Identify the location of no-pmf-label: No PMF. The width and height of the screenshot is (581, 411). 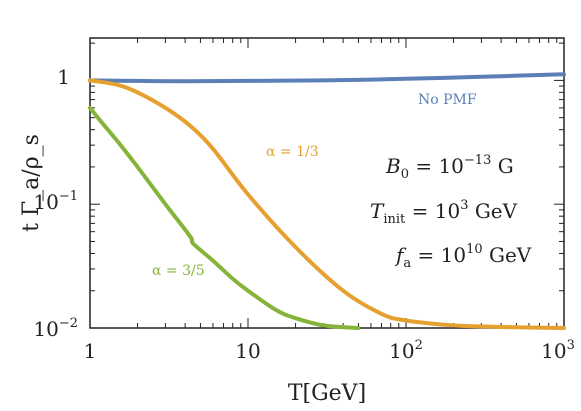
(447, 100).